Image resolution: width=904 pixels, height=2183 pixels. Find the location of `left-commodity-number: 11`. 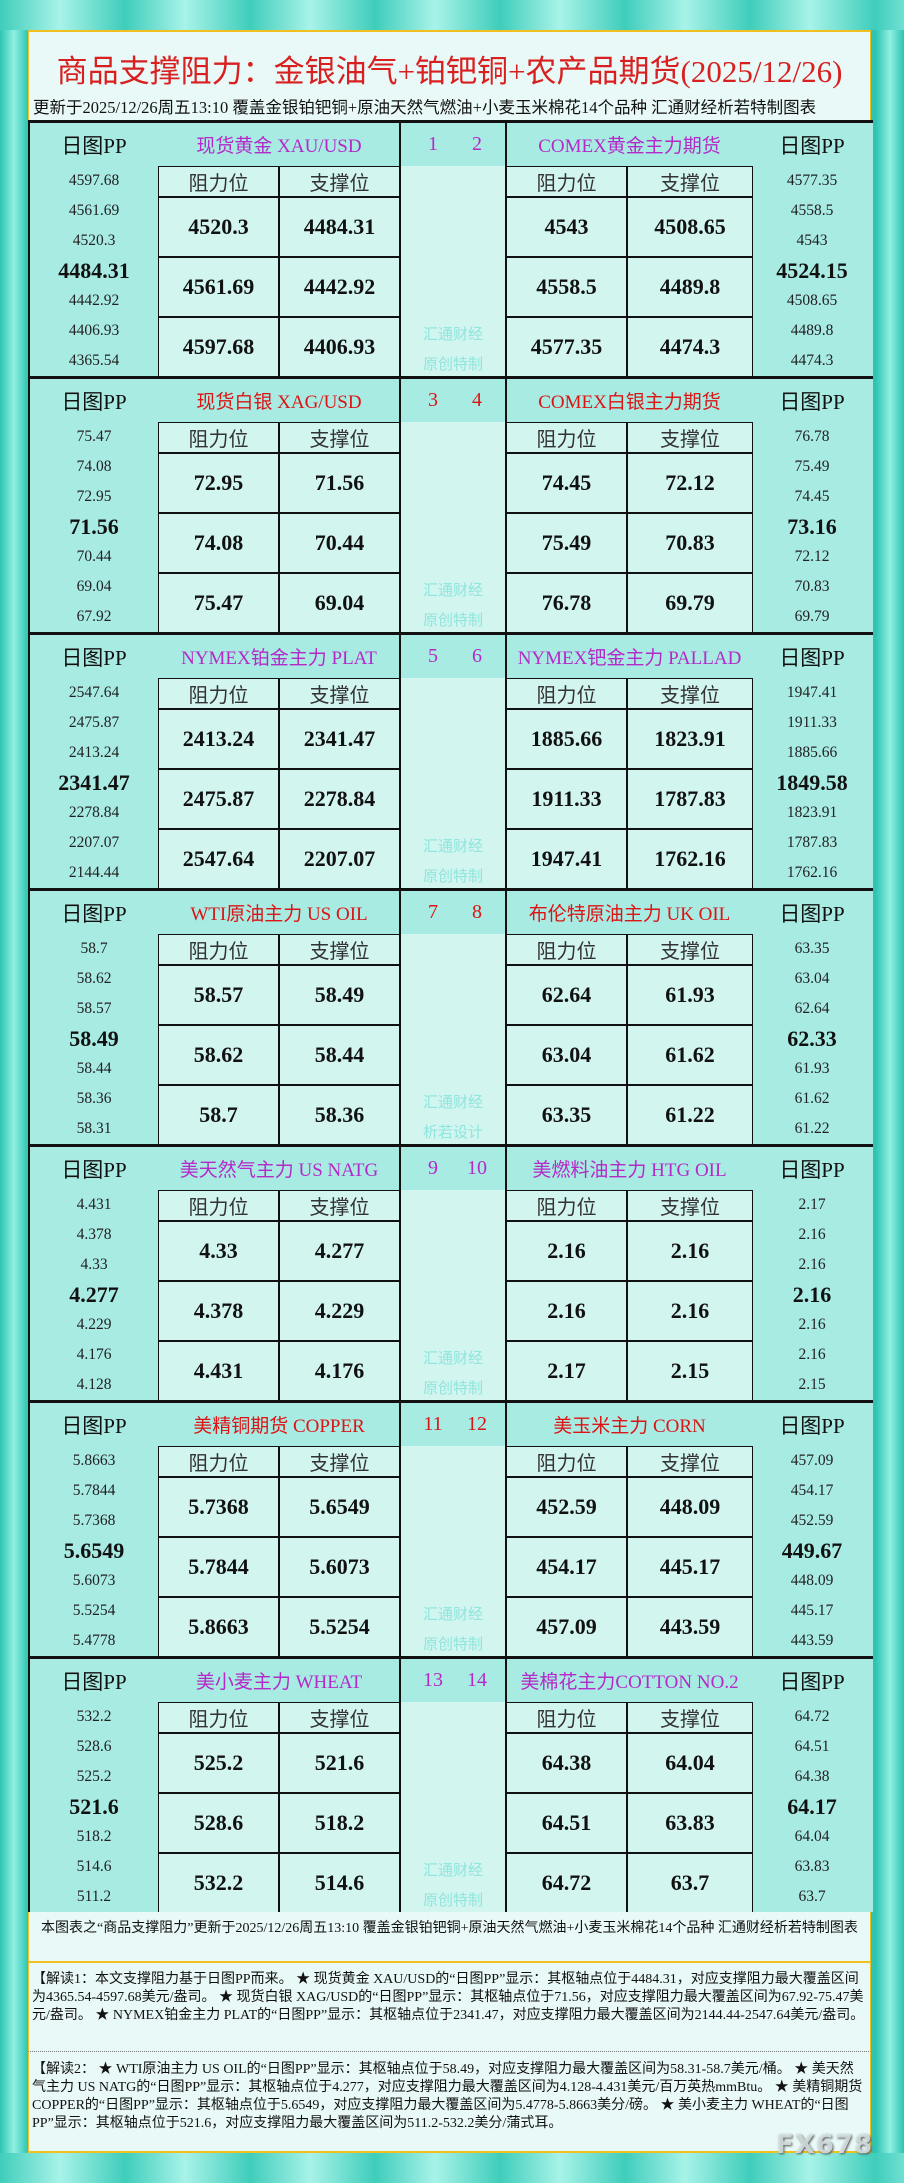

left-commodity-number: 11 is located at coordinates (433, 1424).